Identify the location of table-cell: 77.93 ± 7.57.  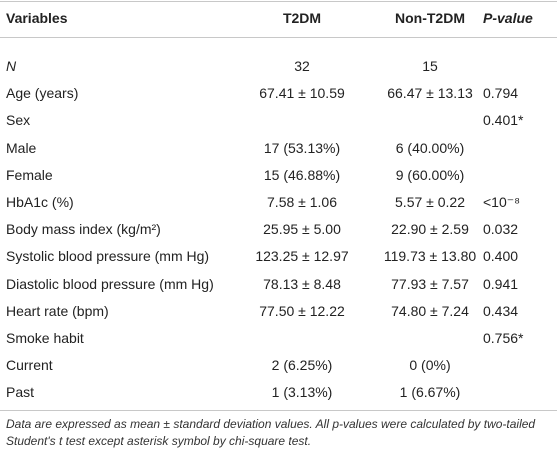
(430, 283).